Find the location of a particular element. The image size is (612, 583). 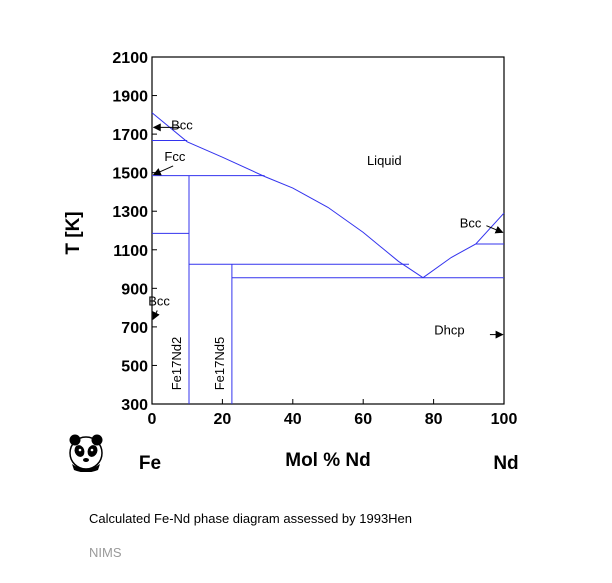

y-tick-label: 1700 is located at coordinates (130, 135).